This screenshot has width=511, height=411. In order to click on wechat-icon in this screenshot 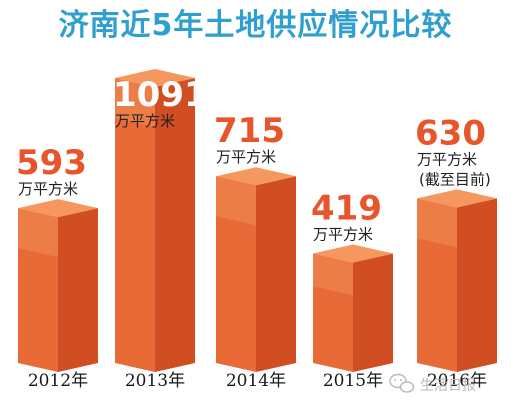, I will do `click(402, 383)`.